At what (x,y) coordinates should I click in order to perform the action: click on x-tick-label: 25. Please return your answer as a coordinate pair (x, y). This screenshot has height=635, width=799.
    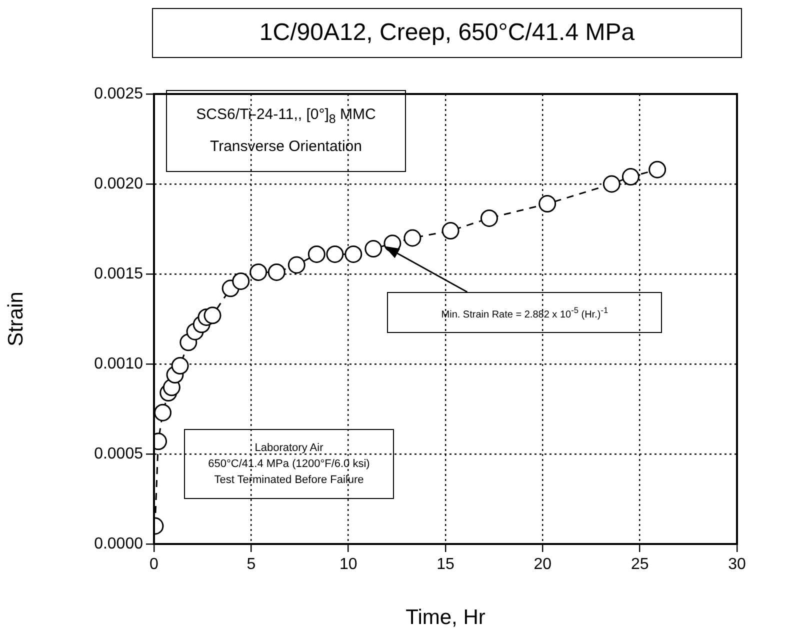
    Looking at the image, I should click on (639, 565).